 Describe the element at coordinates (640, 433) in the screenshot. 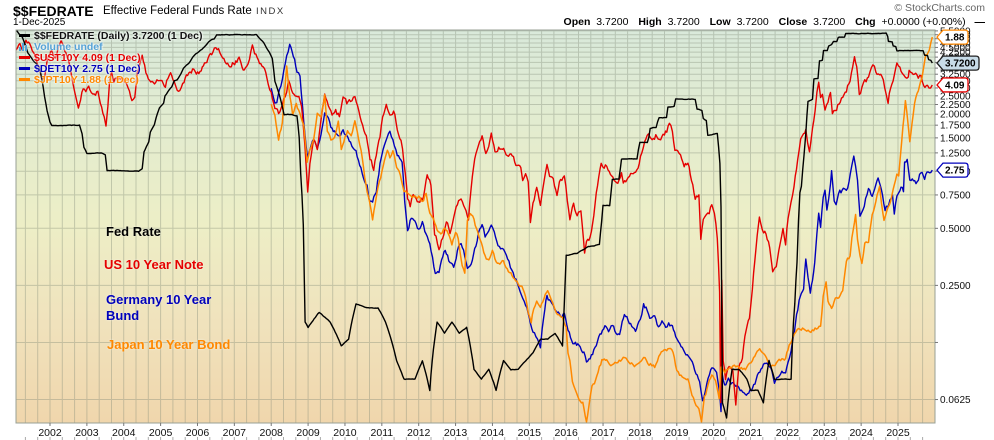

I see `x-axis-year-label: 2018` at that location.